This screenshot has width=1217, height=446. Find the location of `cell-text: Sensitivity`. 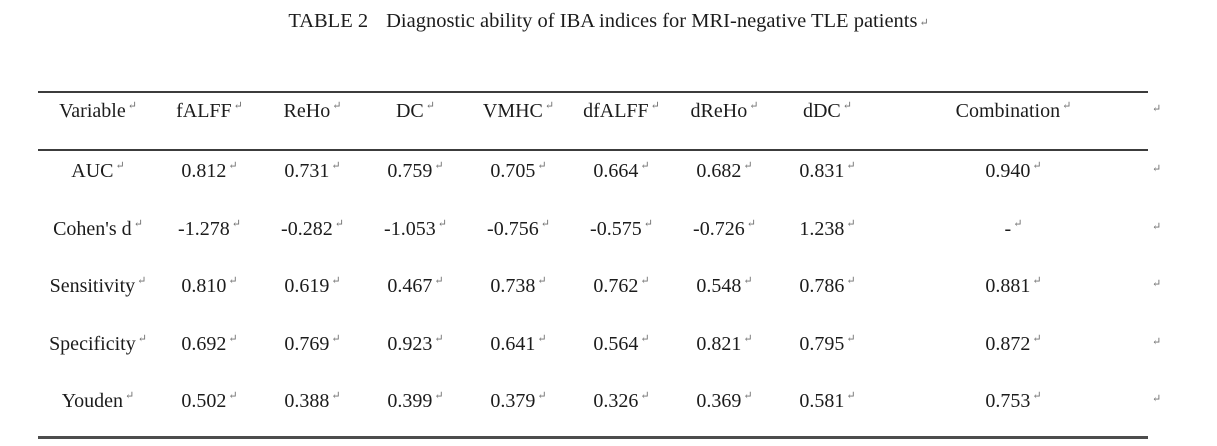

cell-text: Sensitivity is located at coordinates (92, 286).